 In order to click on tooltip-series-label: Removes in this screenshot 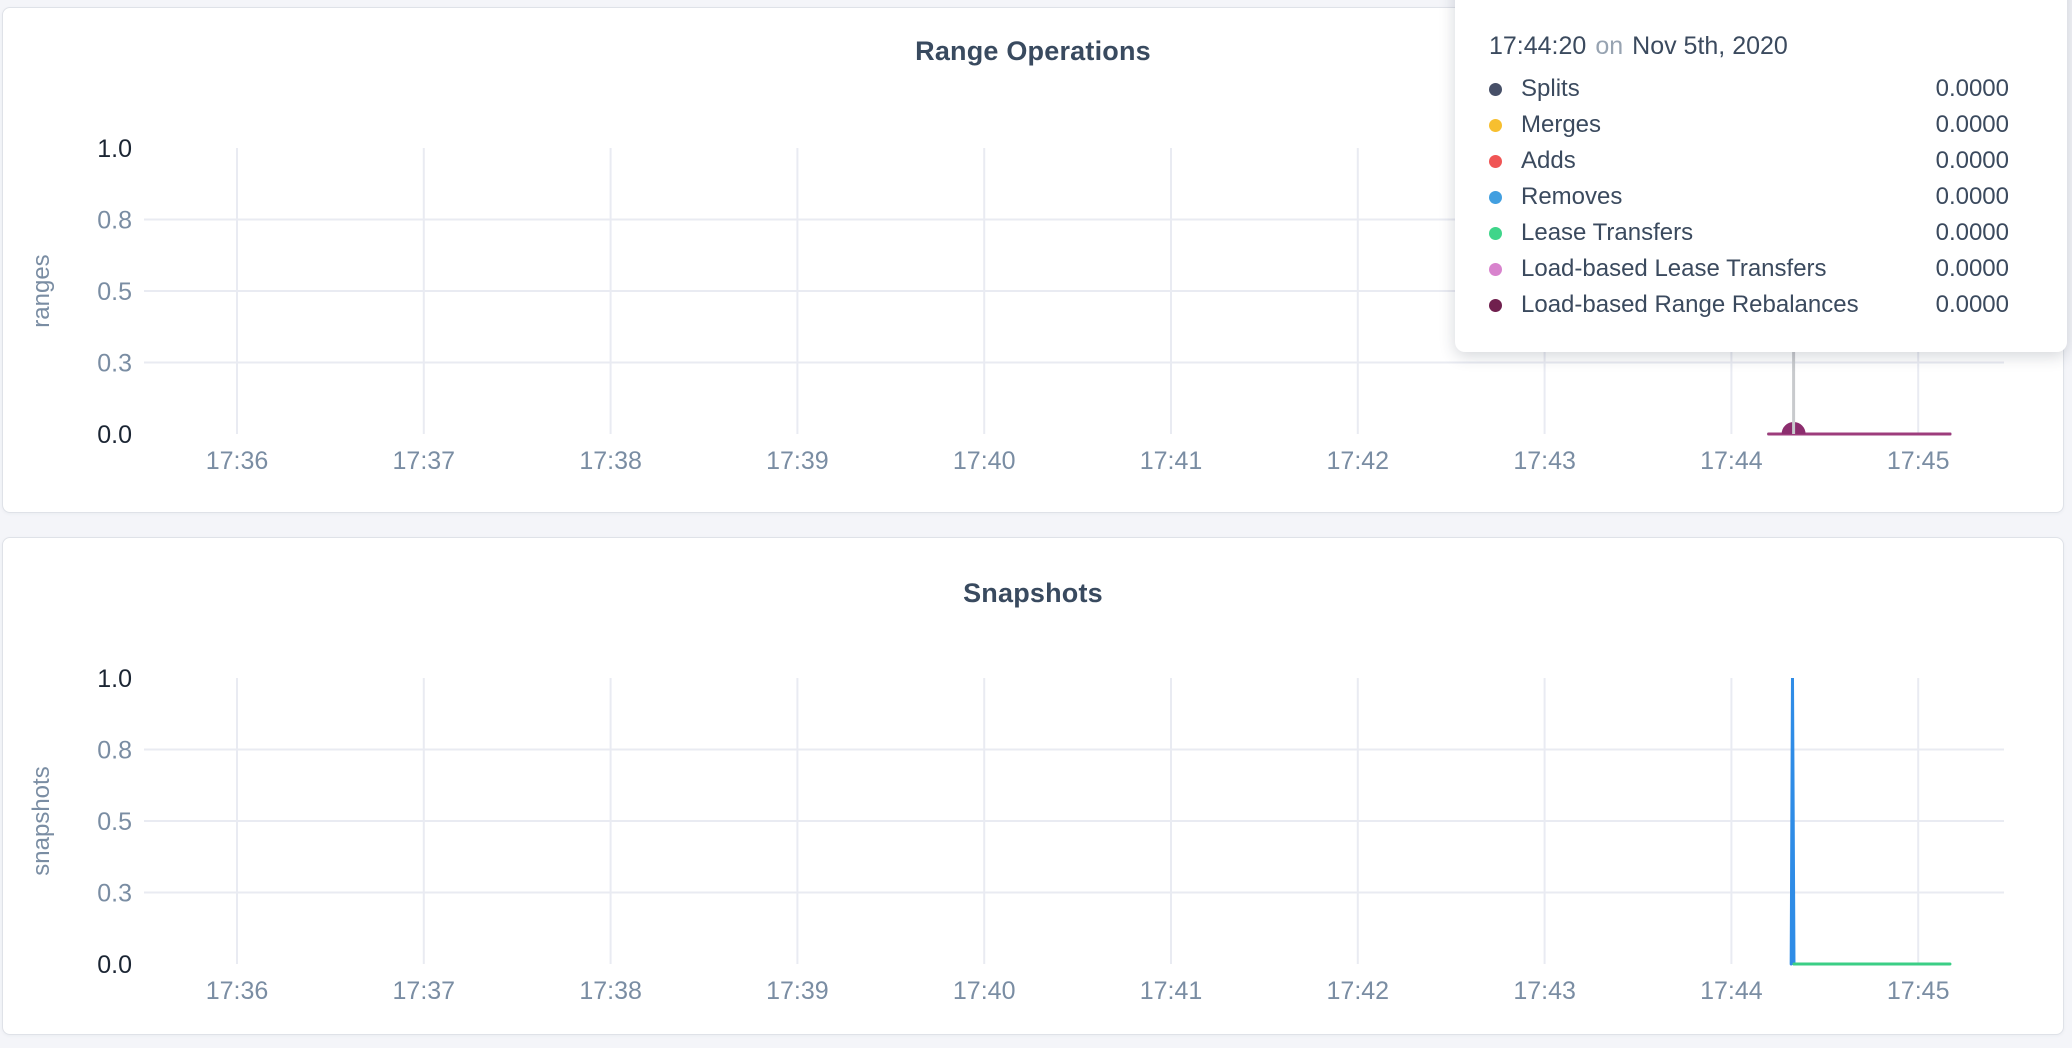, I will do `click(1572, 196)`.